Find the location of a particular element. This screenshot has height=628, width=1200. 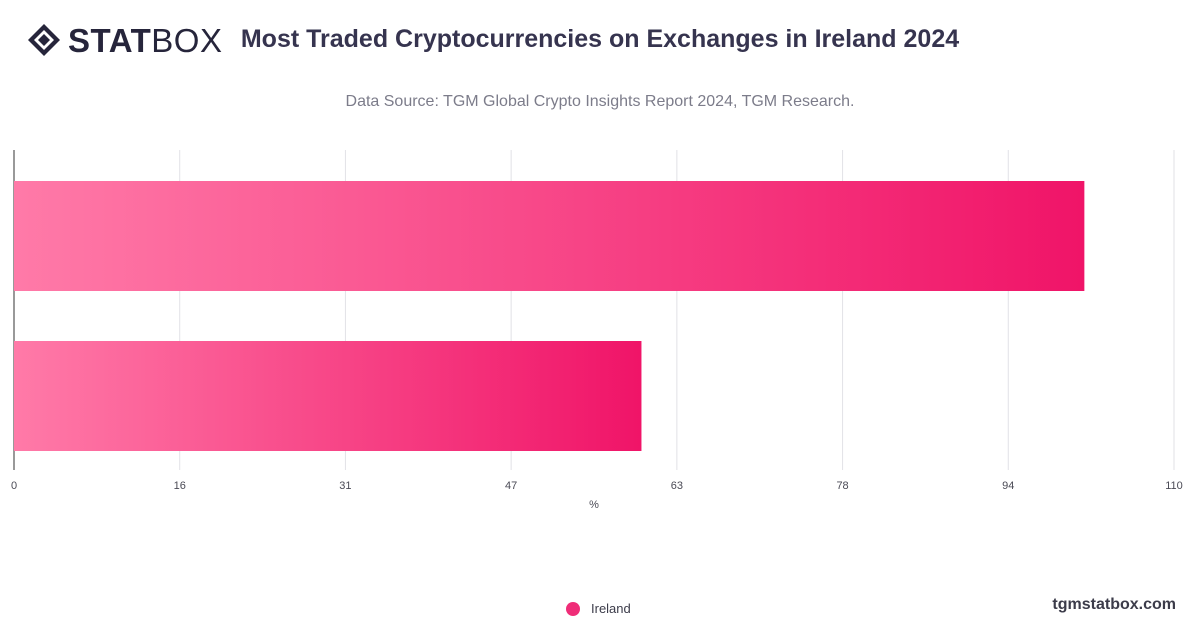

x-tick-label: 110 is located at coordinates (1174, 486).